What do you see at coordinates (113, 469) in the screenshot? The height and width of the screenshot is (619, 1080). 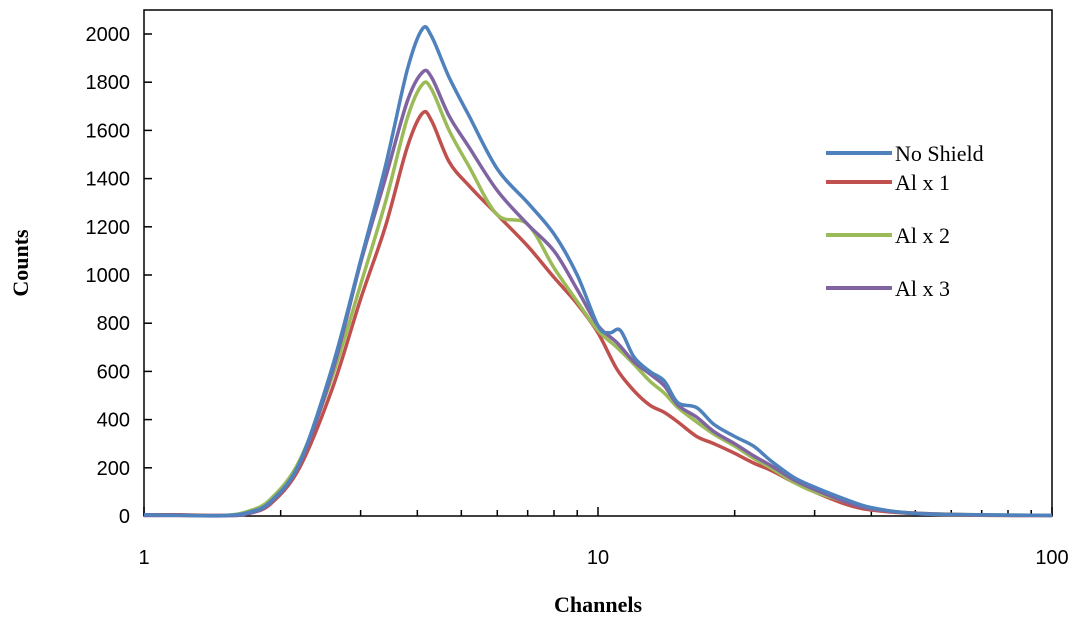 I see `y-tick-label: 200` at bounding box center [113, 469].